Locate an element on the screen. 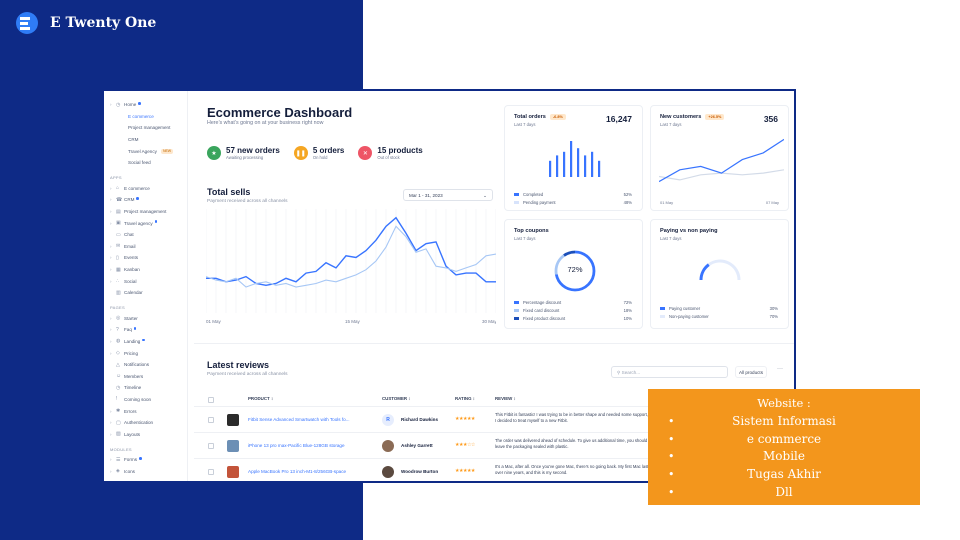  sidebar-item-errors: › ✱ Errors is located at coordinates (148, 411).